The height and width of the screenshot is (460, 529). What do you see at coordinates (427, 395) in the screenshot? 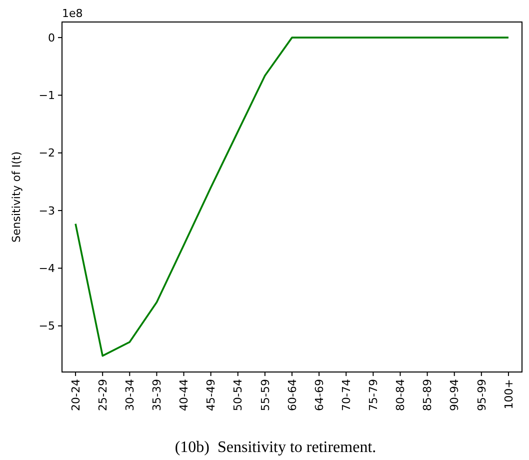
I see `x-tick-label: 85-89` at bounding box center [427, 395].